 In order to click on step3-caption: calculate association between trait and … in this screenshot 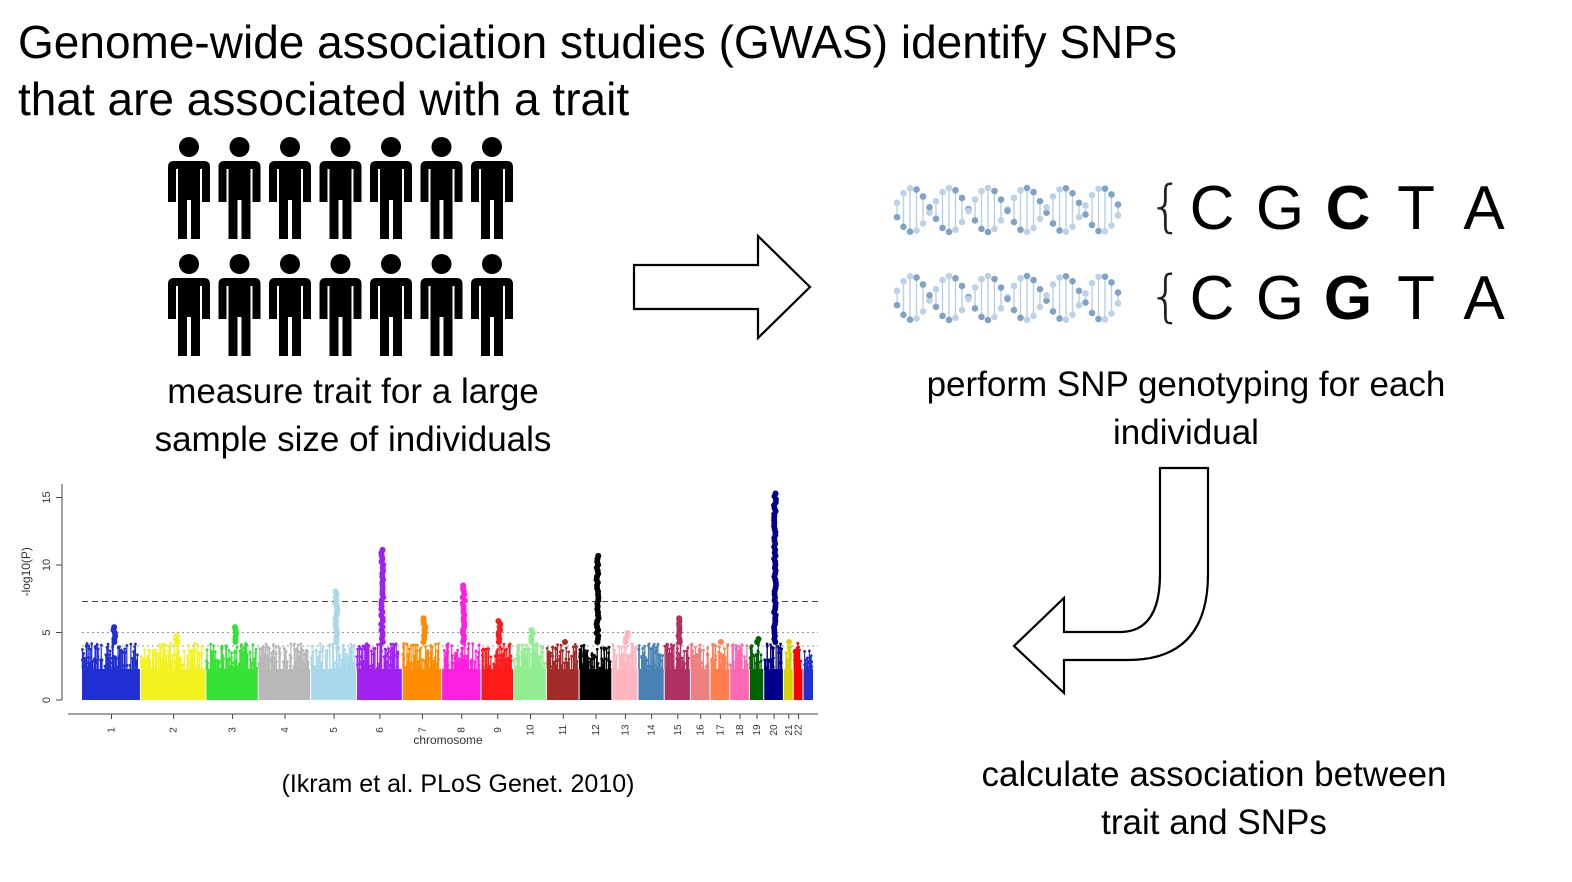, I will do `click(1214, 799)`.